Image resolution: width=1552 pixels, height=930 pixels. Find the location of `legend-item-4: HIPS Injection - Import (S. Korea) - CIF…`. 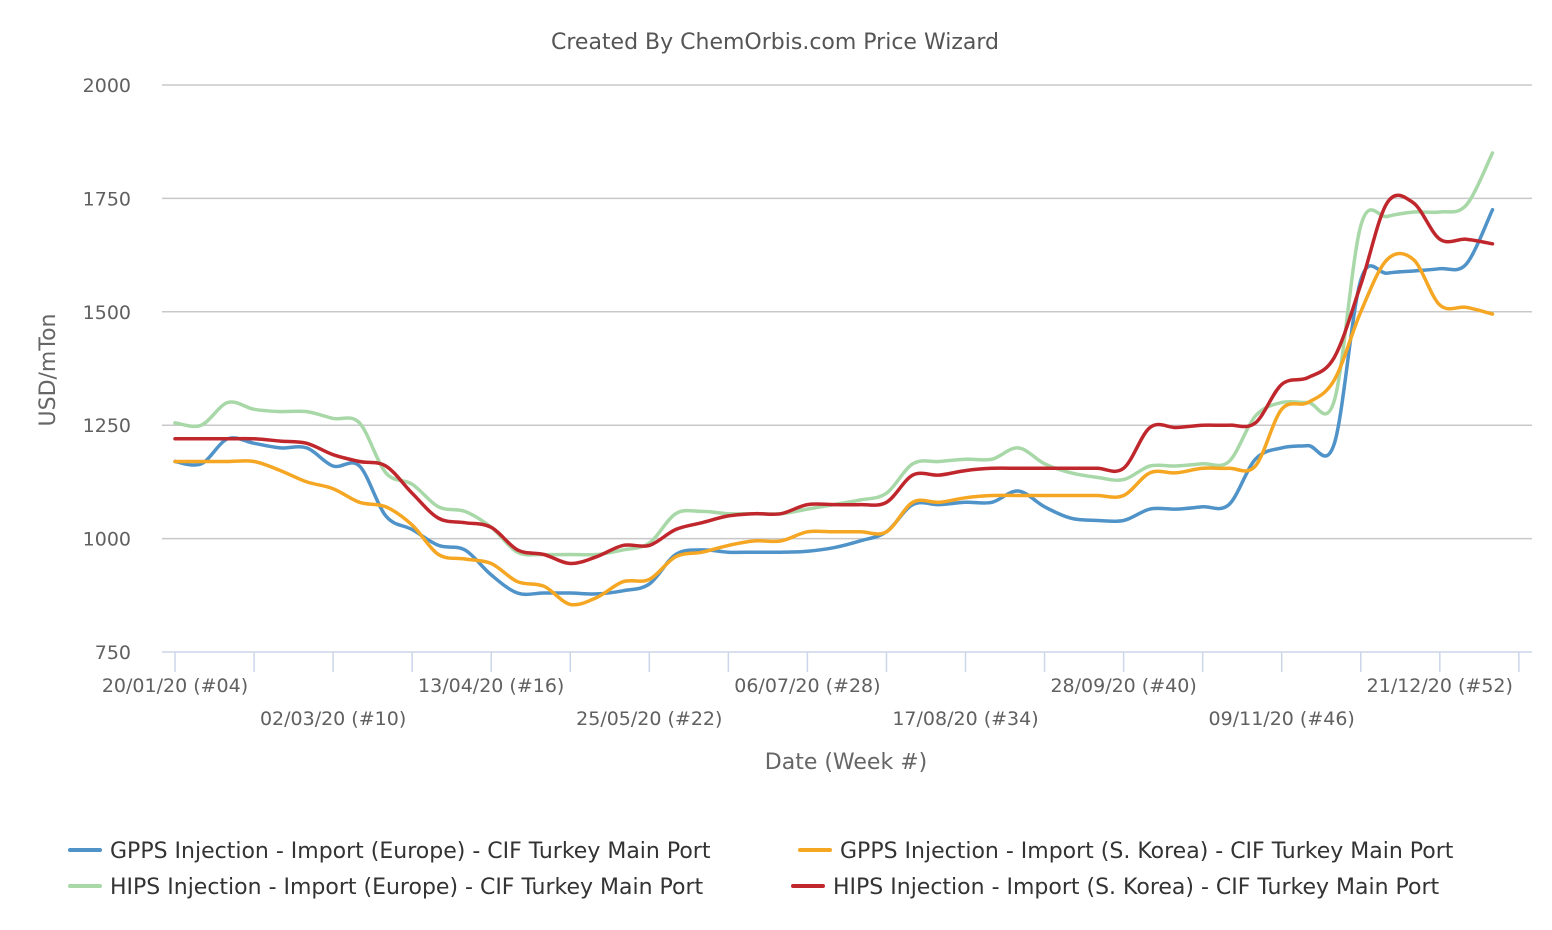

legend-item-4: HIPS Injection - Import (S. Korea) - CIF… is located at coordinates (1115, 887).